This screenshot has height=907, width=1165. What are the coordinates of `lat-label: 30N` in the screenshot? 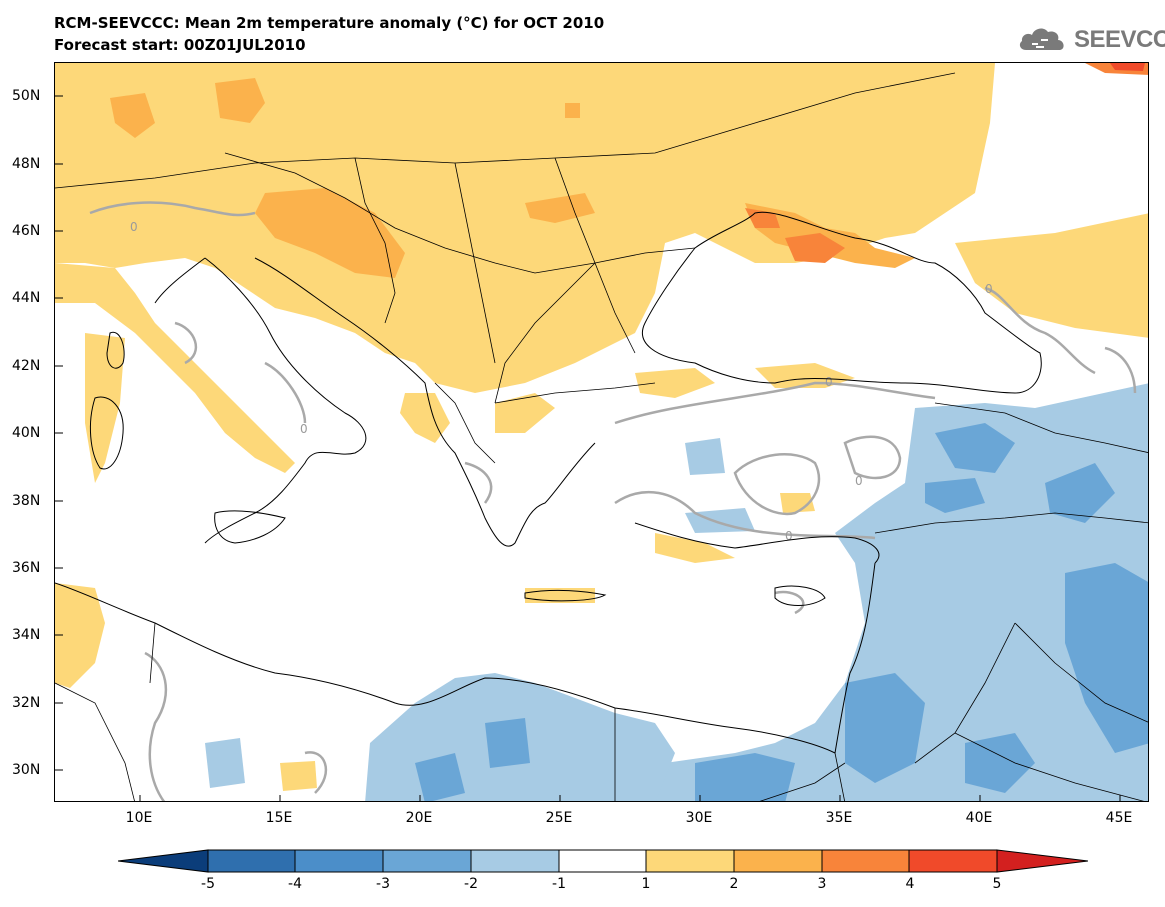 It's located at (26, 770).